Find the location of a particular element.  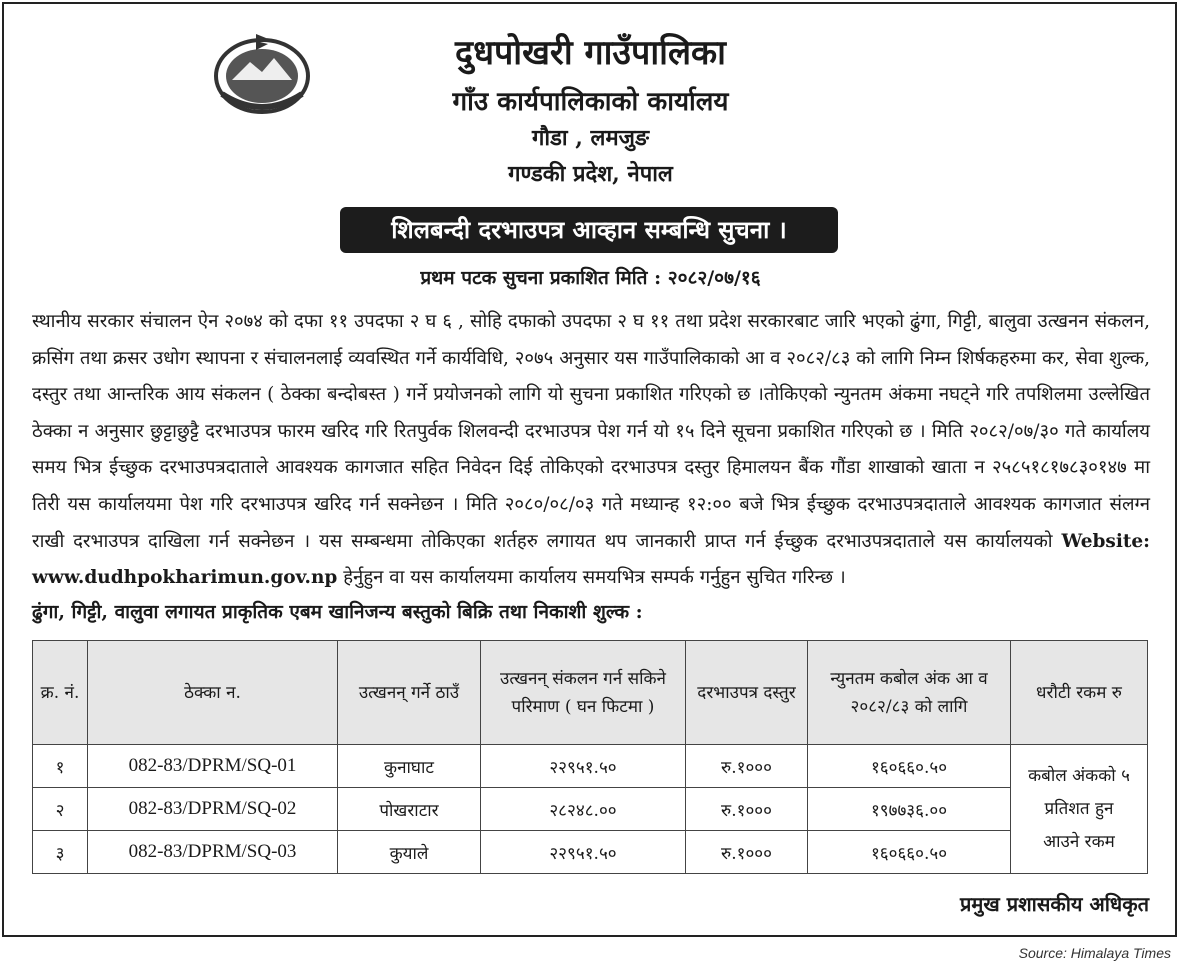

government-emblem-icon is located at coordinates (262, 74).